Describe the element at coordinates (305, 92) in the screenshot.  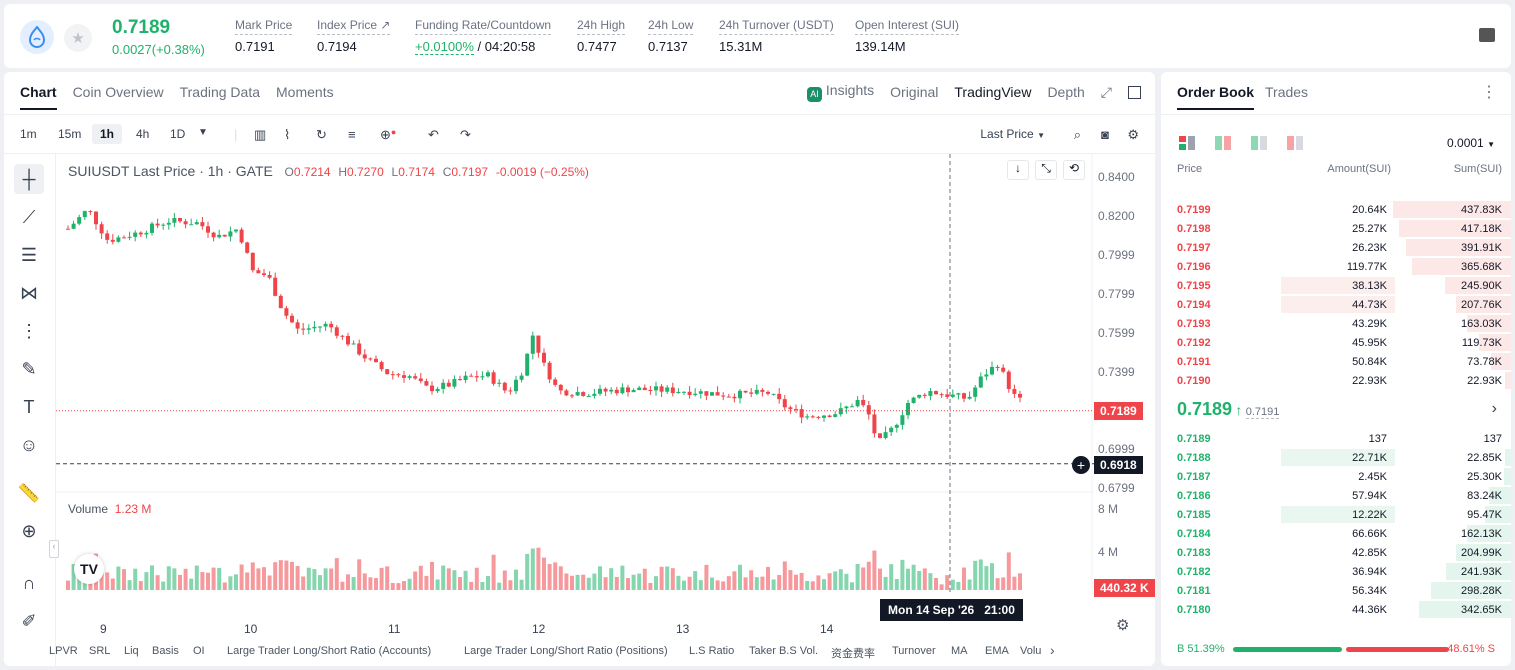
I see `tab-moments: Moments` at that location.